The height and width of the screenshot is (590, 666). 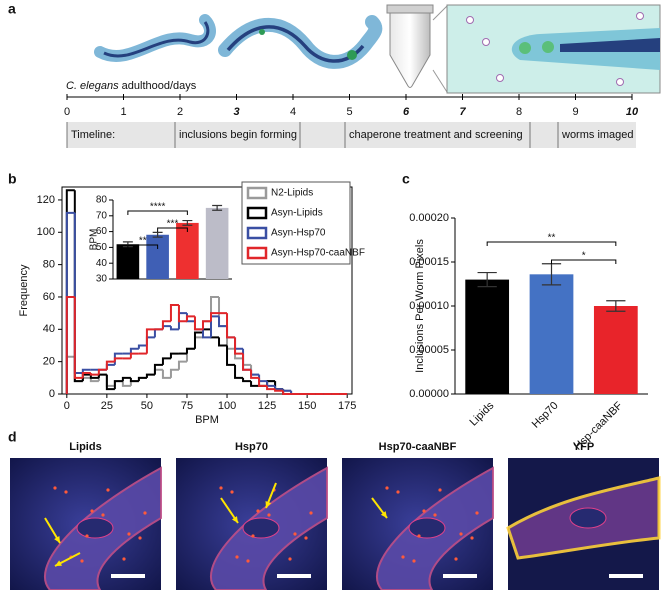 I want to click on scale-bar, so click(x=128, y=576).